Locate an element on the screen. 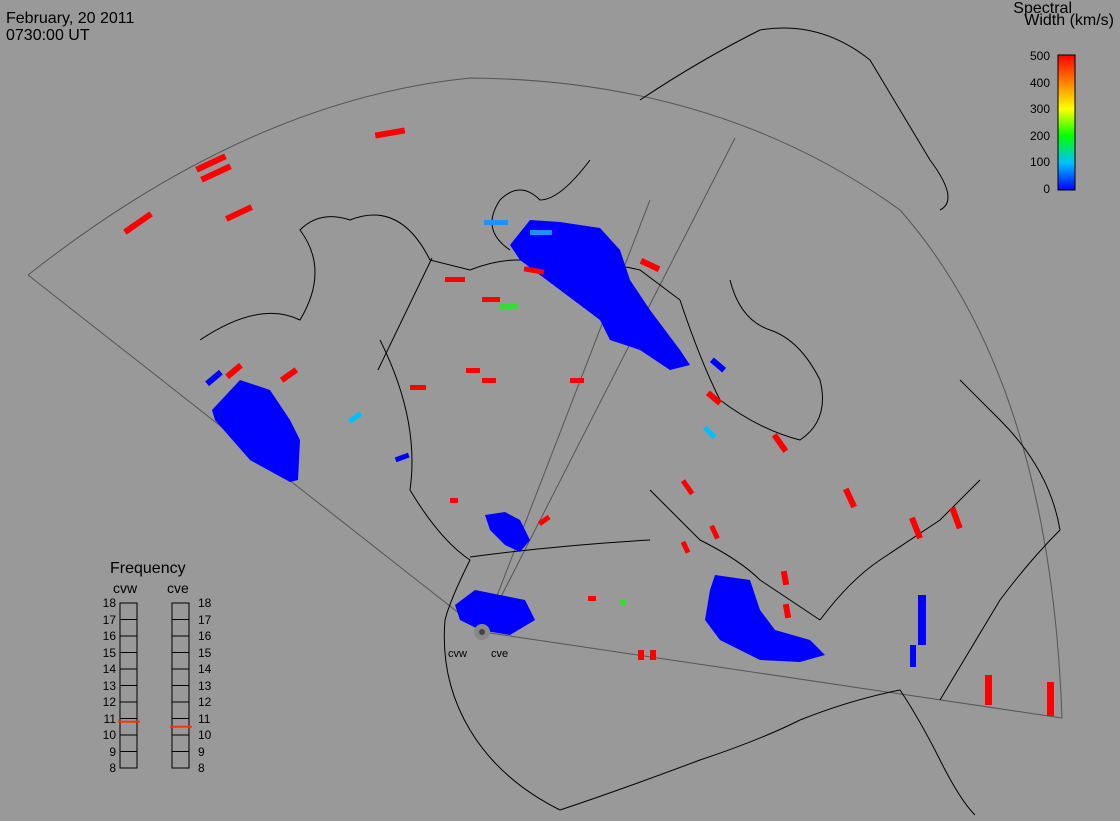  frequency-tick-right: 14 is located at coordinates (205, 669).